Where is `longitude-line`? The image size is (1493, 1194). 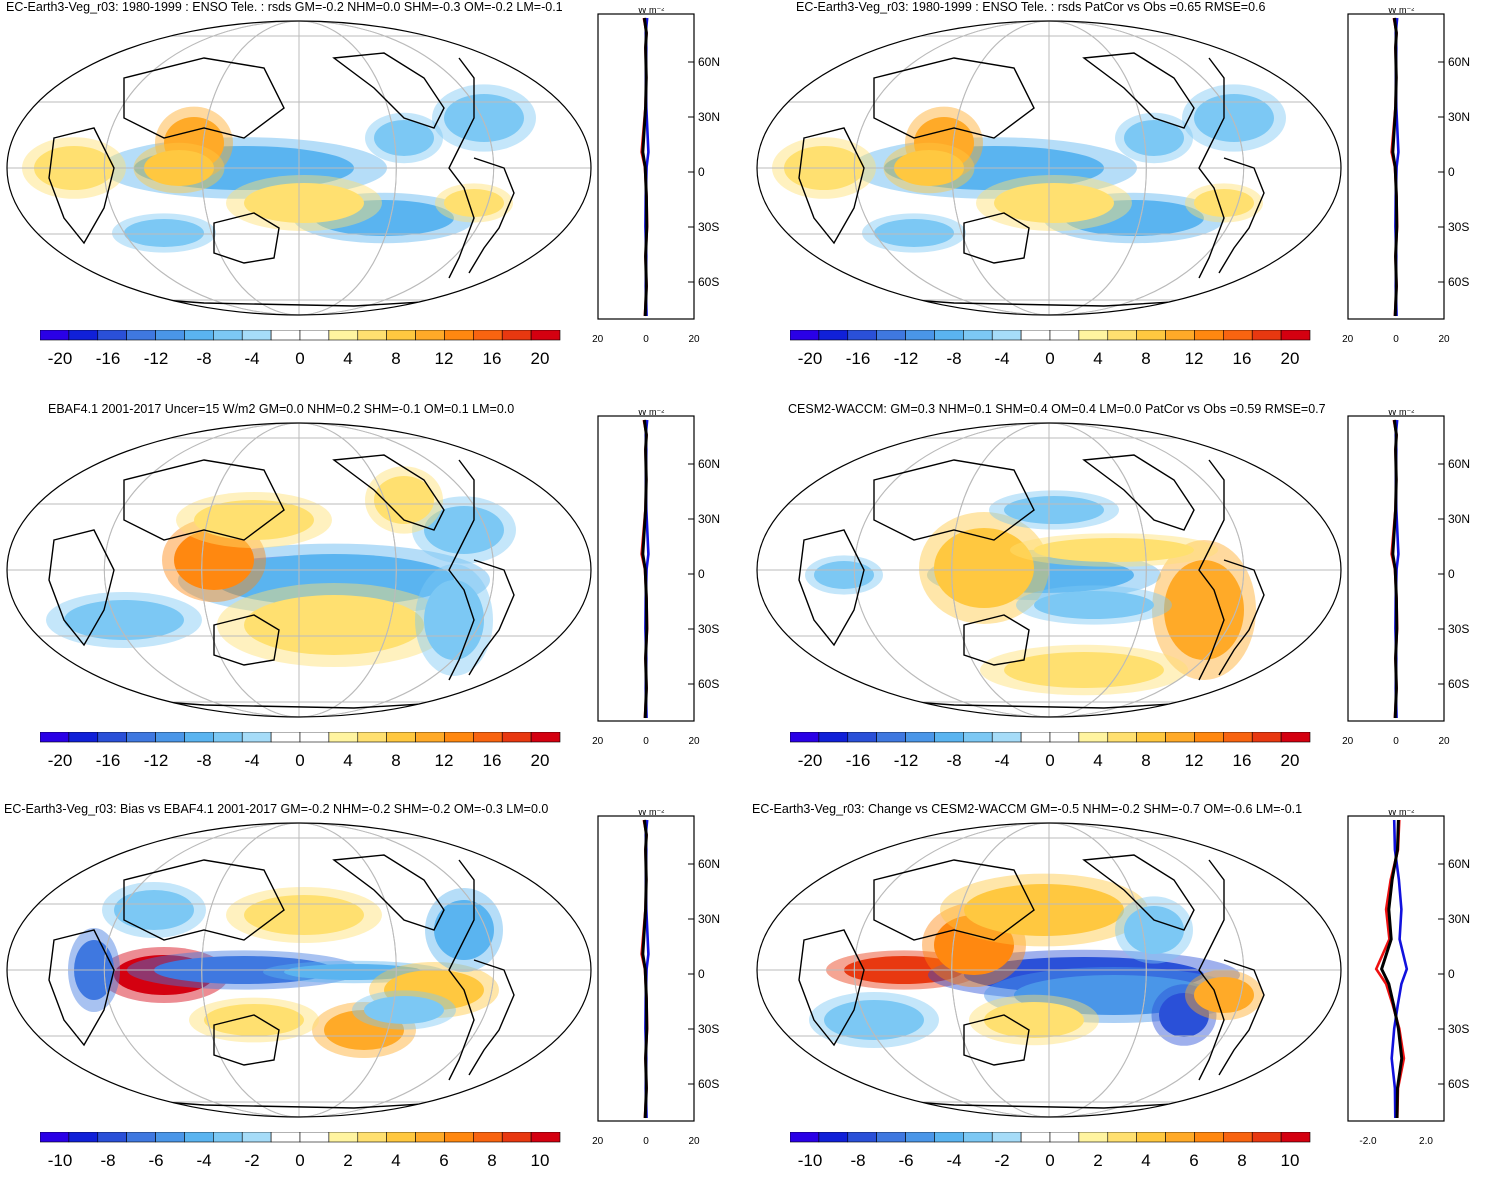 longitude-line is located at coordinates (1049, 168).